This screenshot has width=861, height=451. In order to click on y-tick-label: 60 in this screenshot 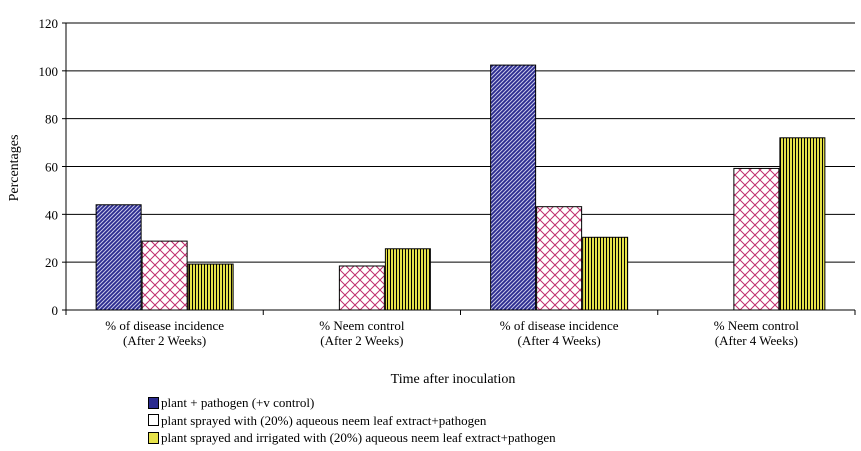, I will do `click(51, 167)`.